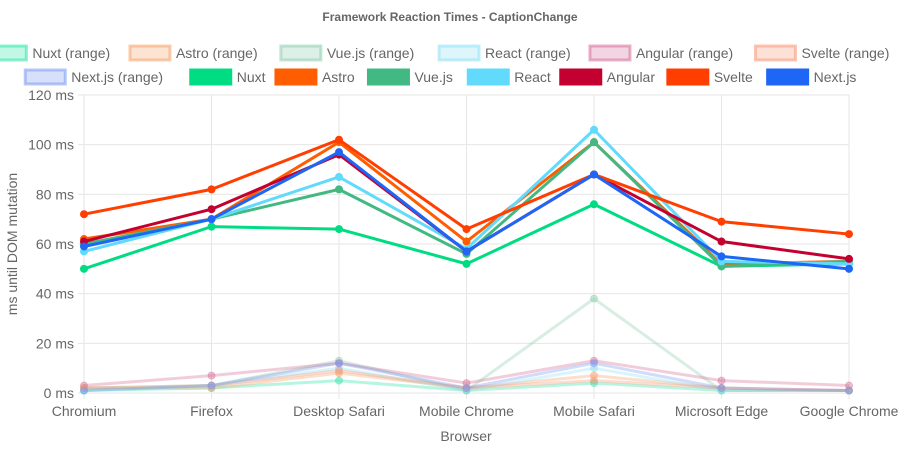  I want to click on legend-item-next-js-range: Next.js (range), so click(93, 77).